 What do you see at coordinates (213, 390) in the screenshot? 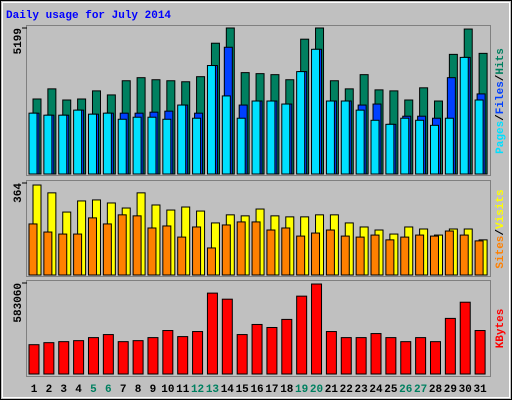
I see `x-tick-label: 13` at bounding box center [213, 390].